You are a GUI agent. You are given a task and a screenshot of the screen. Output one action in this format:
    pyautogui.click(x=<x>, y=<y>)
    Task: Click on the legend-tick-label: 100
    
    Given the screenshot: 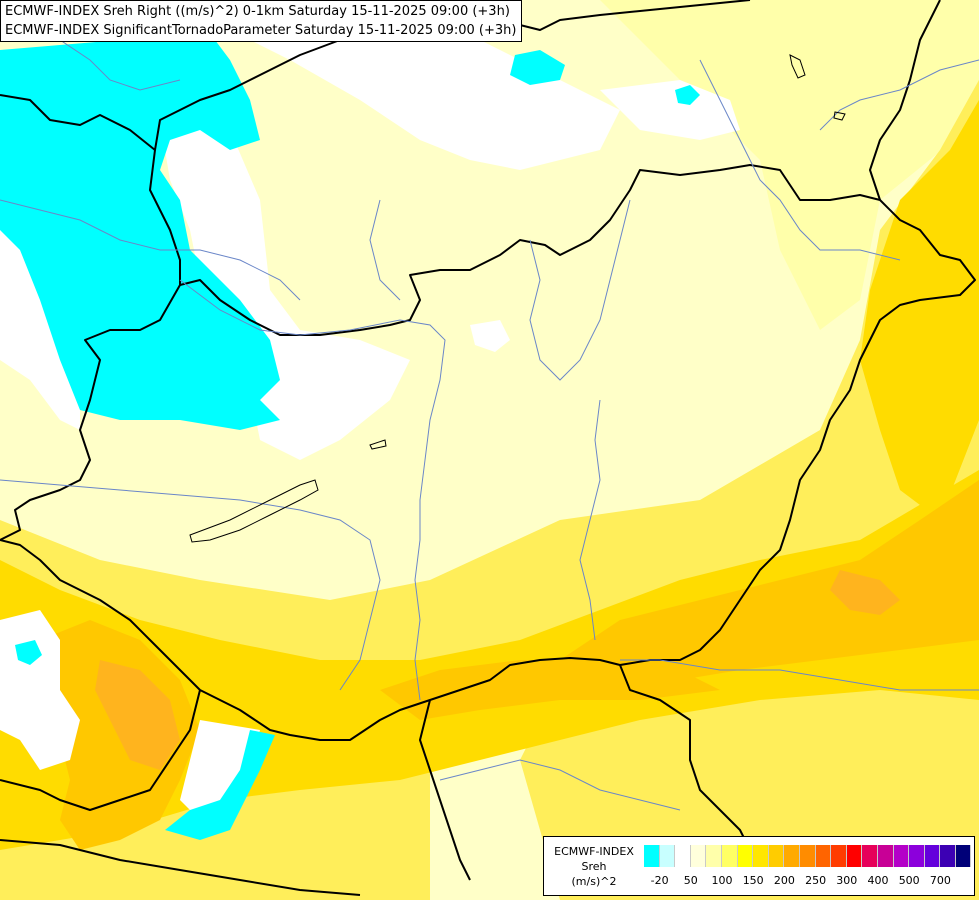 What is the action you would take?
    pyautogui.click(x=722, y=880)
    